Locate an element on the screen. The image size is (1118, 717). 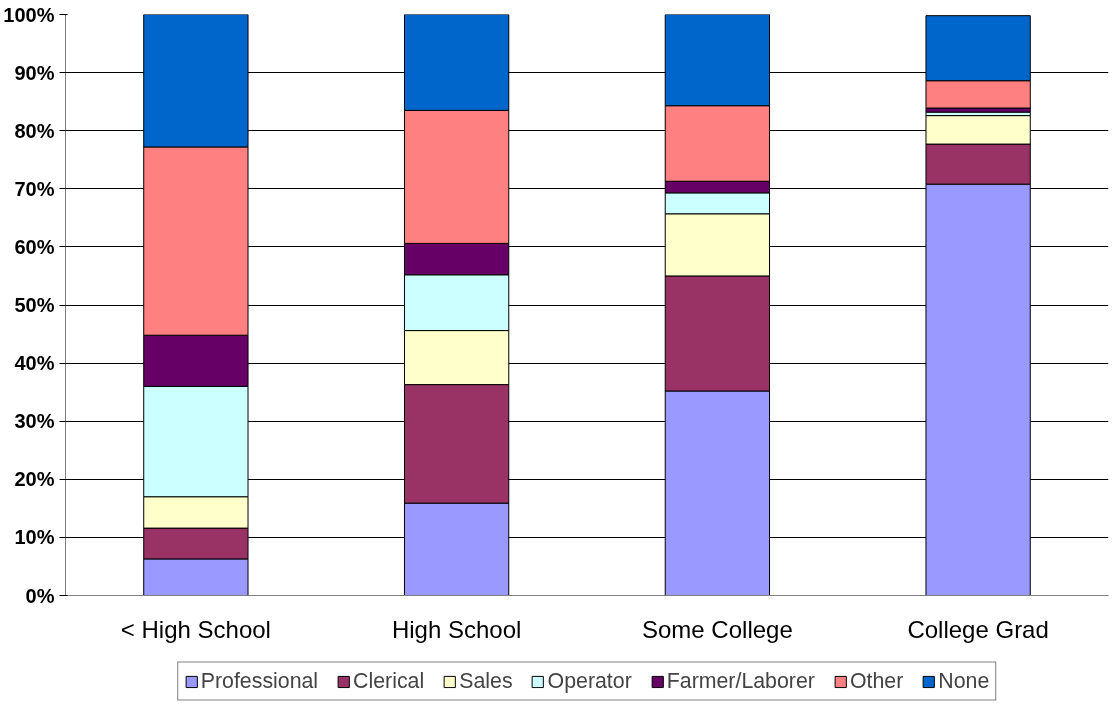
y-tick-label: 30% is located at coordinates (34, 421).